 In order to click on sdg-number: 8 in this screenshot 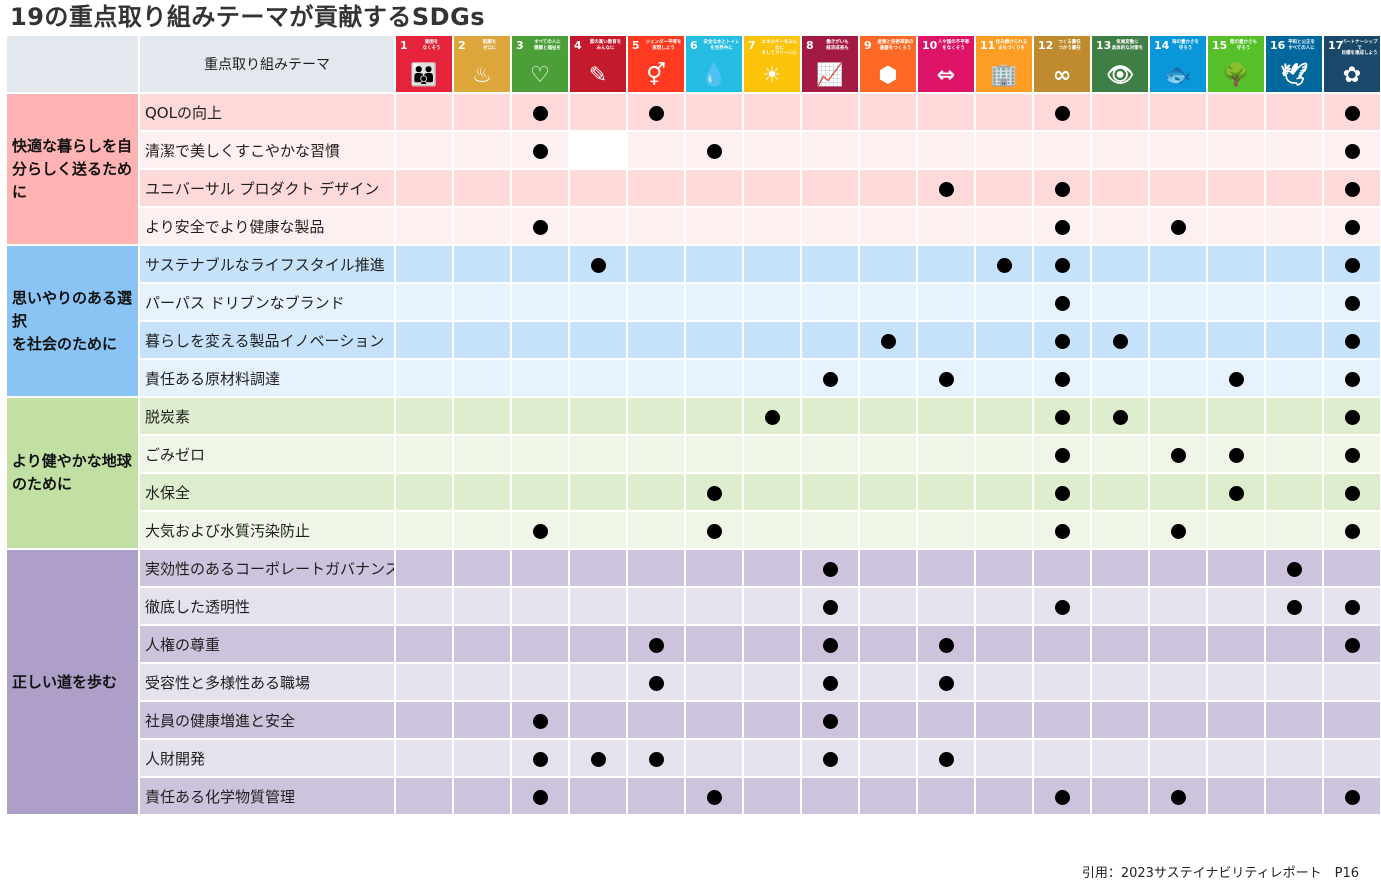, I will do `click(810, 45)`.